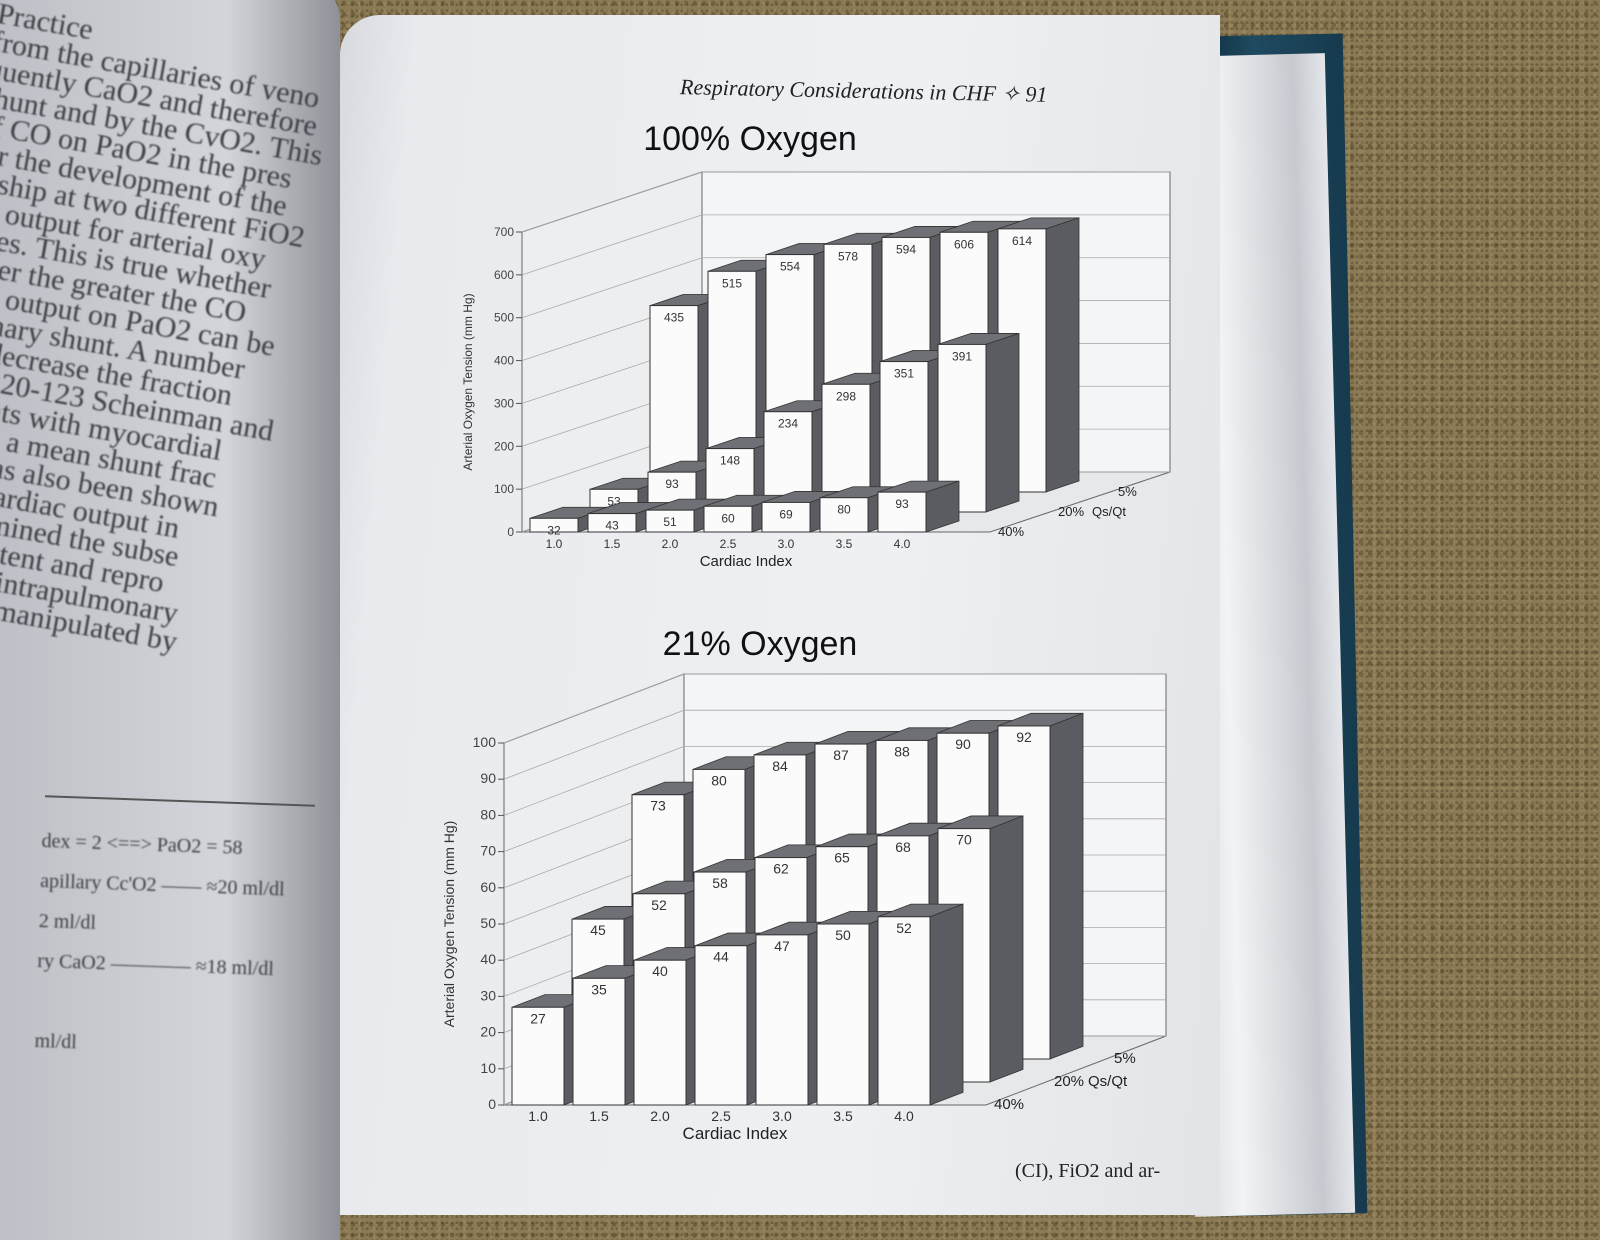 Image resolution: width=1600 pixels, height=1240 pixels. What do you see at coordinates (488, 778) in the screenshot?
I see `y-tick-label: 90` at bounding box center [488, 778].